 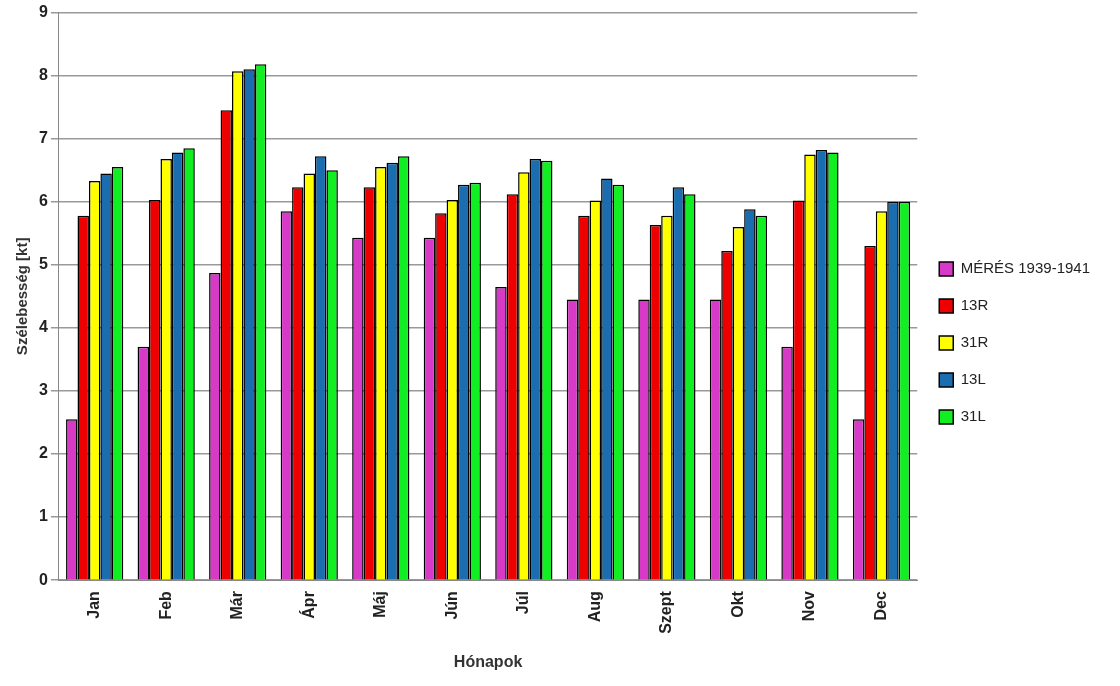 What do you see at coordinates (451, 605) in the screenshot?
I see `x-tick-label: Jún` at bounding box center [451, 605].